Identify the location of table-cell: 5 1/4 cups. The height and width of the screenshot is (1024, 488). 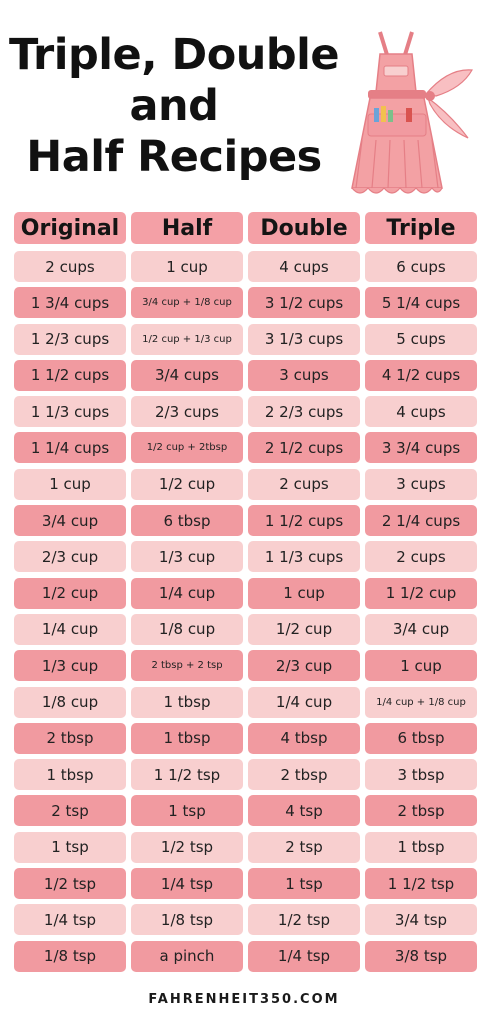
(421, 303).